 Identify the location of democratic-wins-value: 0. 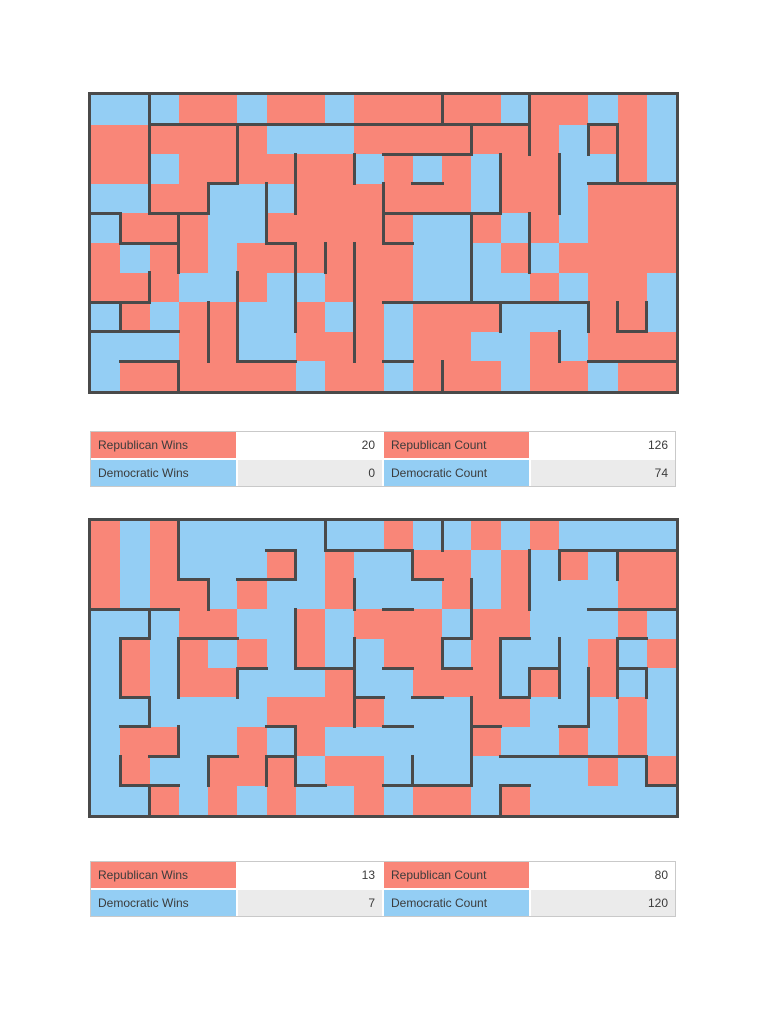
(310, 473).